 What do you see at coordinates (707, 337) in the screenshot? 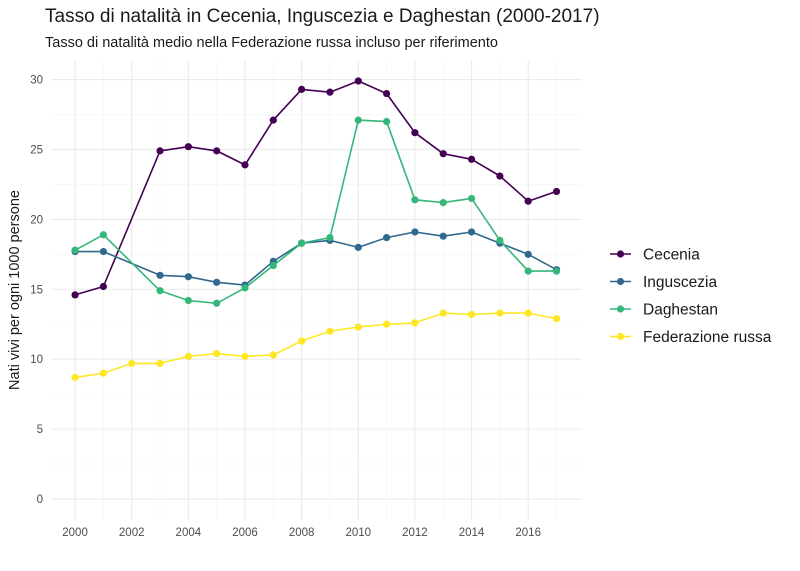
I see `legend-label: Federazione russa` at bounding box center [707, 337].